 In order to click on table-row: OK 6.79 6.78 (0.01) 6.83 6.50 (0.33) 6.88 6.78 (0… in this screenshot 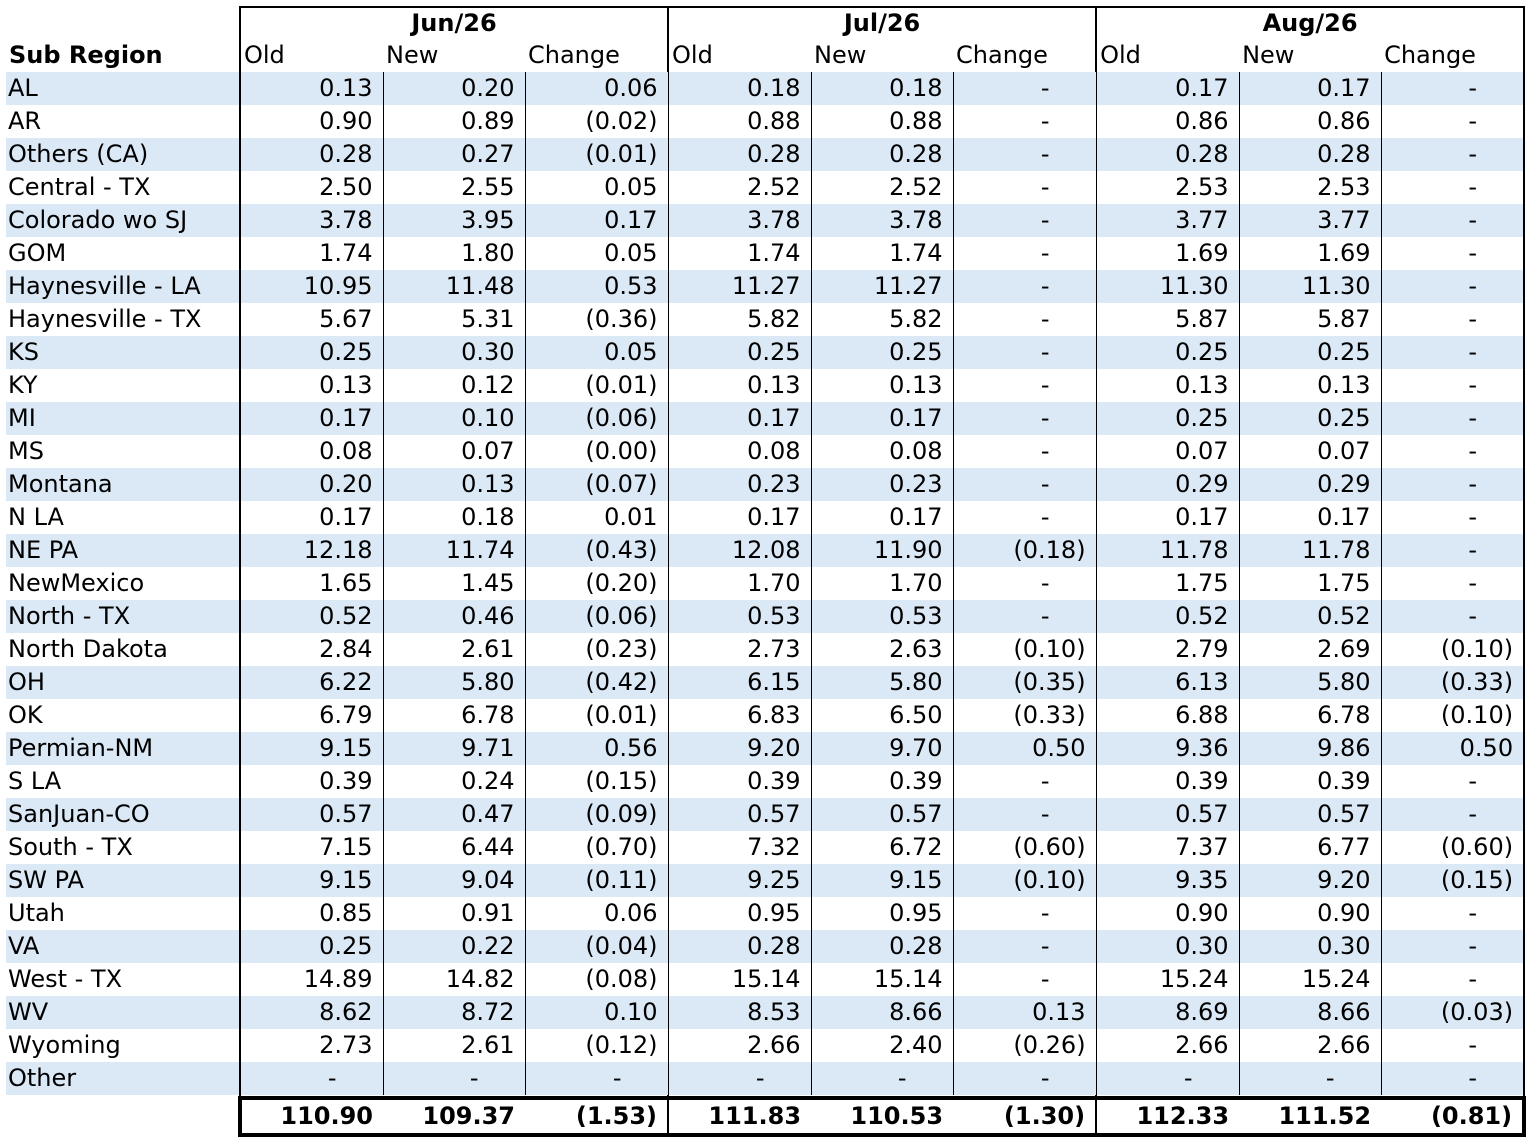, I will do `click(766, 715)`.